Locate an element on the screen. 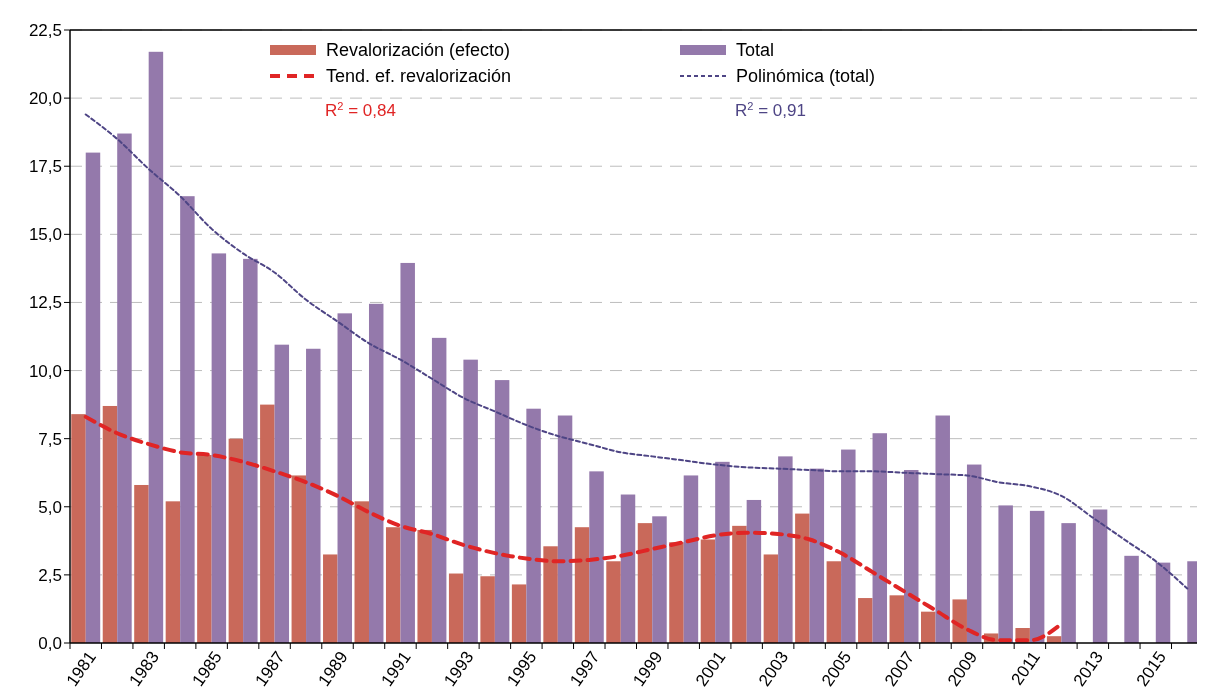 The width and height of the screenshot is (1205, 700). y-tick-label: 20,0 is located at coordinates (45, 99).